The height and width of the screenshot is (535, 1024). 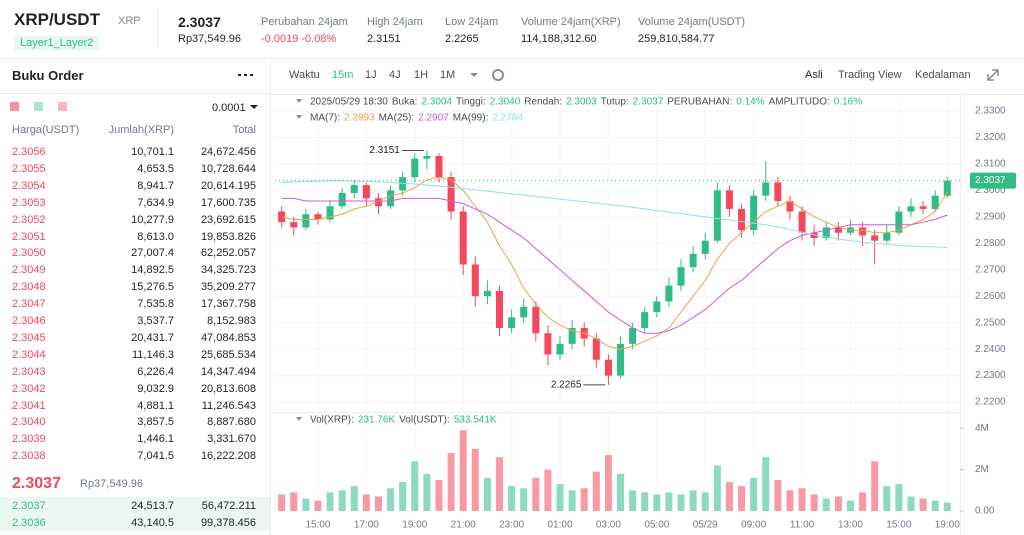 What do you see at coordinates (29, 456) in the screenshot?
I see `ask-cell: 2.3038` at bounding box center [29, 456].